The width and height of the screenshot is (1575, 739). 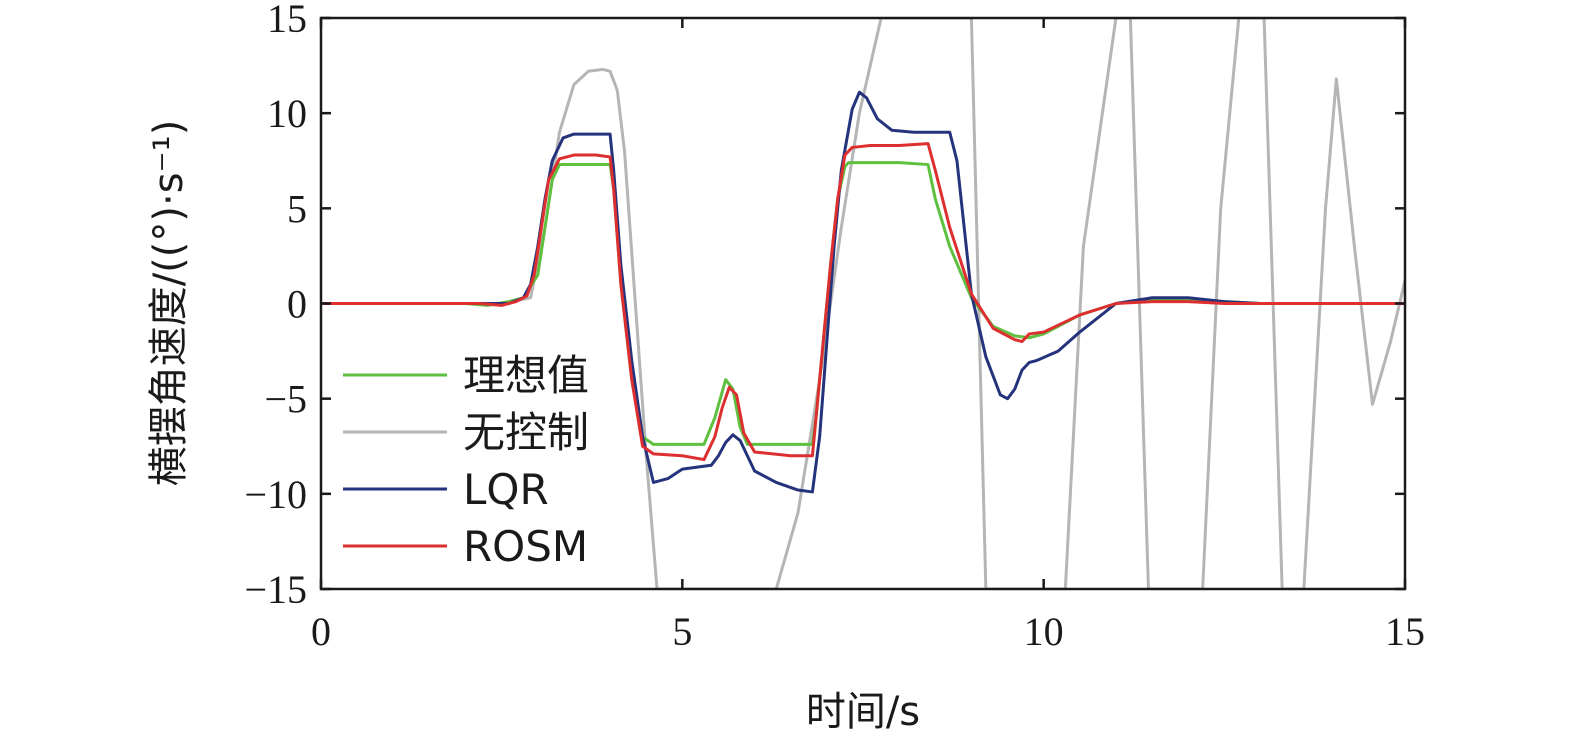 I want to click on y-tick-label: 0, so click(x=297, y=304).